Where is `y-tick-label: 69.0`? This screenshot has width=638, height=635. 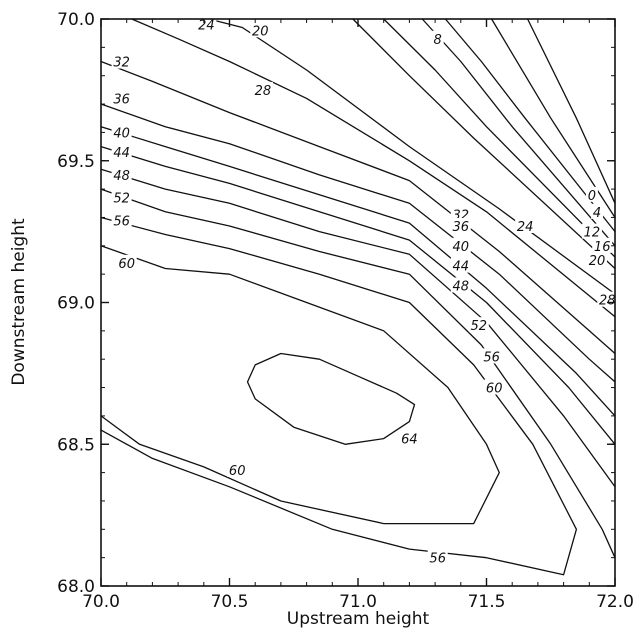
y-tick-label: 69.0 is located at coordinates (76, 304).